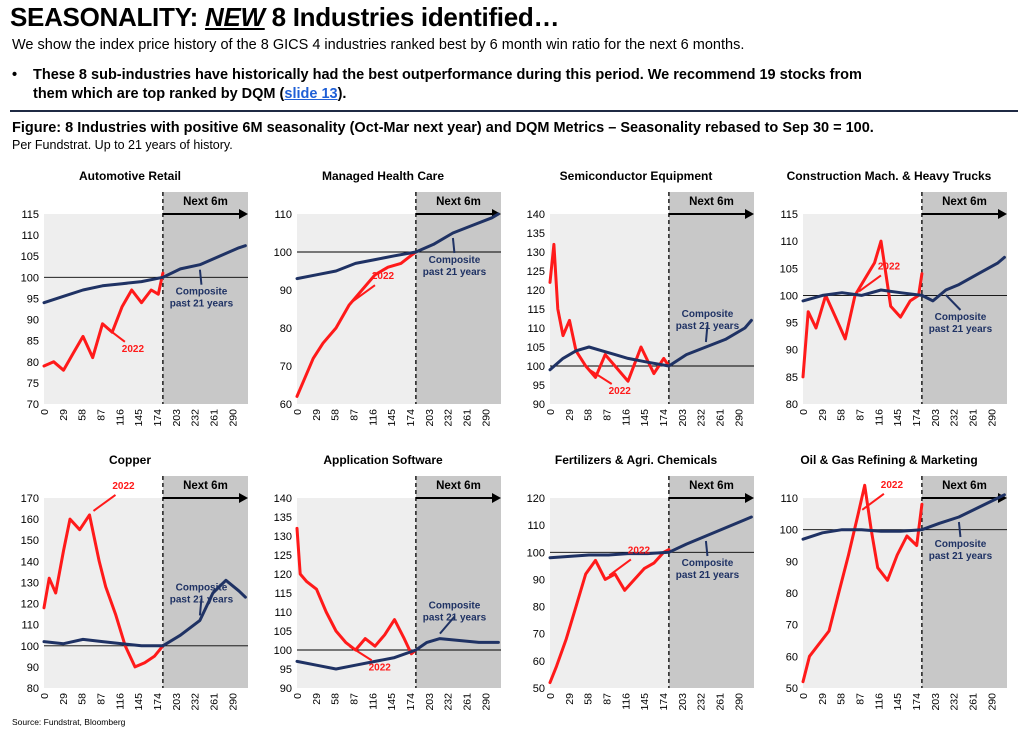 The height and width of the screenshot is (734, 1024). Describe the element at coordinates (30, 541) in the screenshot. I see `y-tick-label: 150` at that location.